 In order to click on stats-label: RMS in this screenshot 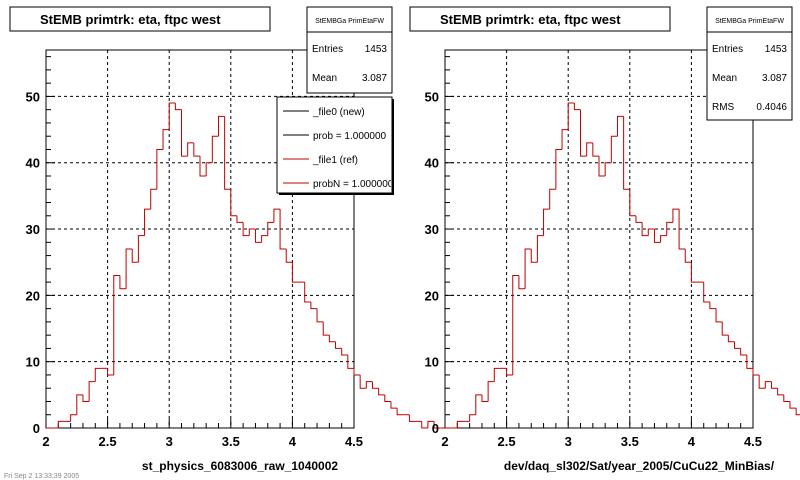, I will do `click(723, 107)`.